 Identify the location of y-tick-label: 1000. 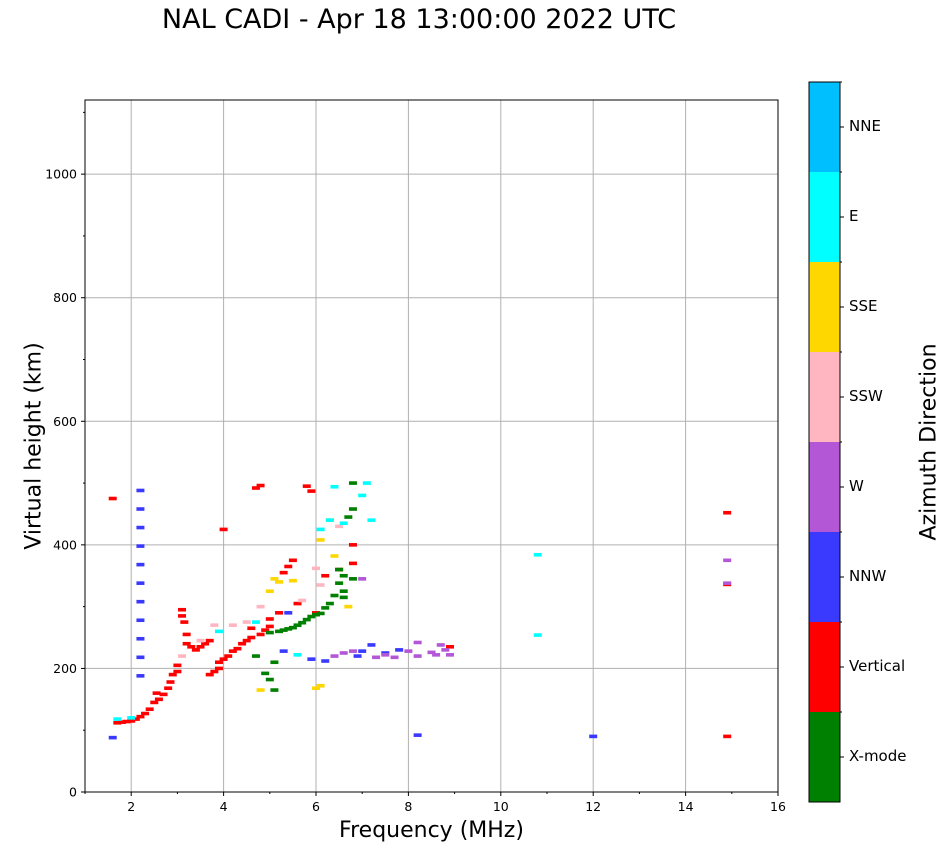
(61, 174).